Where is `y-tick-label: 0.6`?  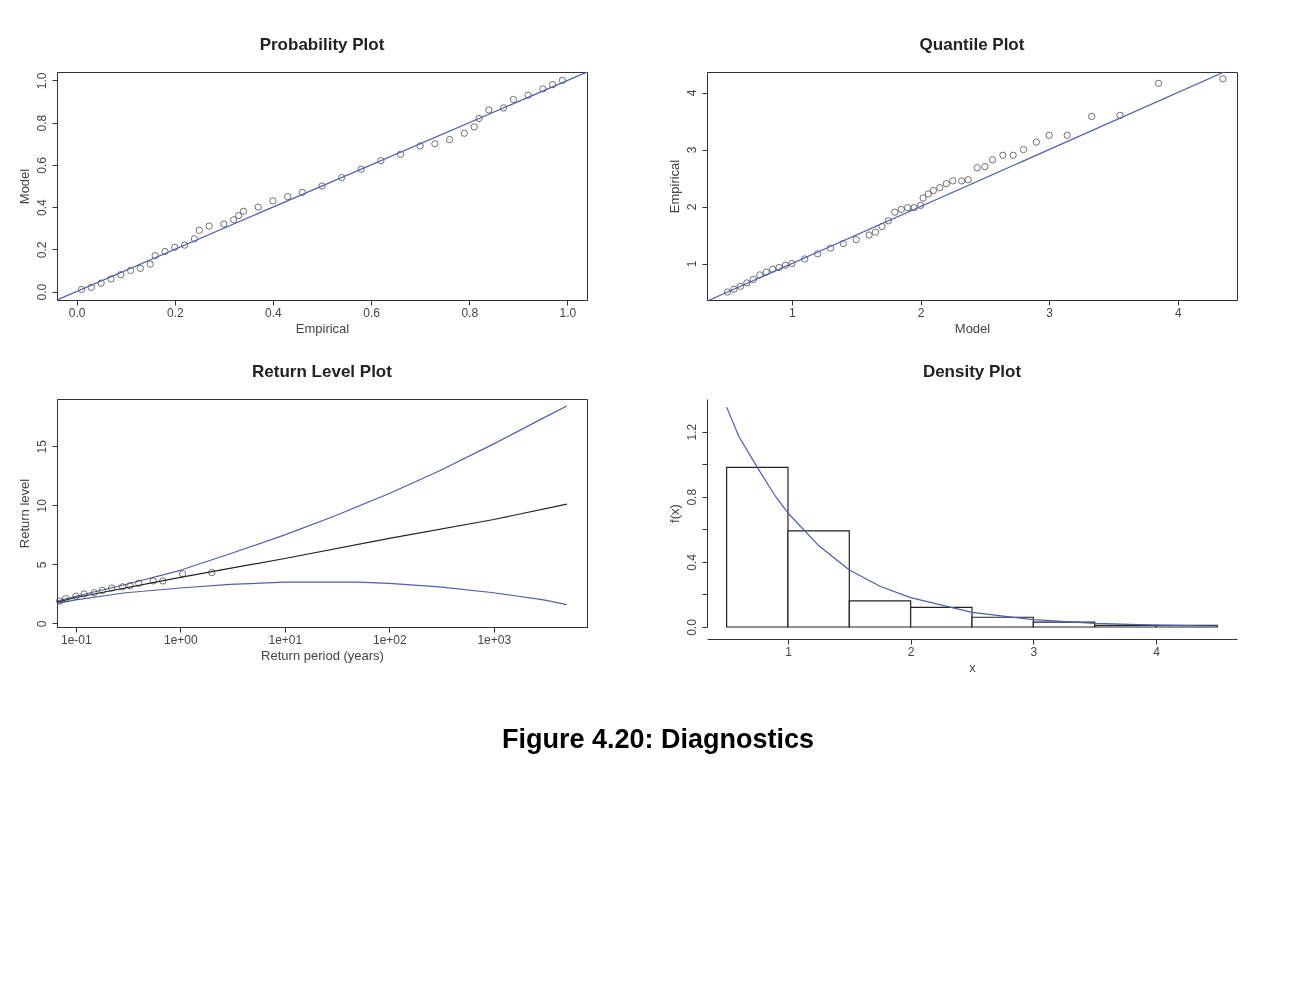 y-tick-label: 0.6 is located at coordinates (41, 165).